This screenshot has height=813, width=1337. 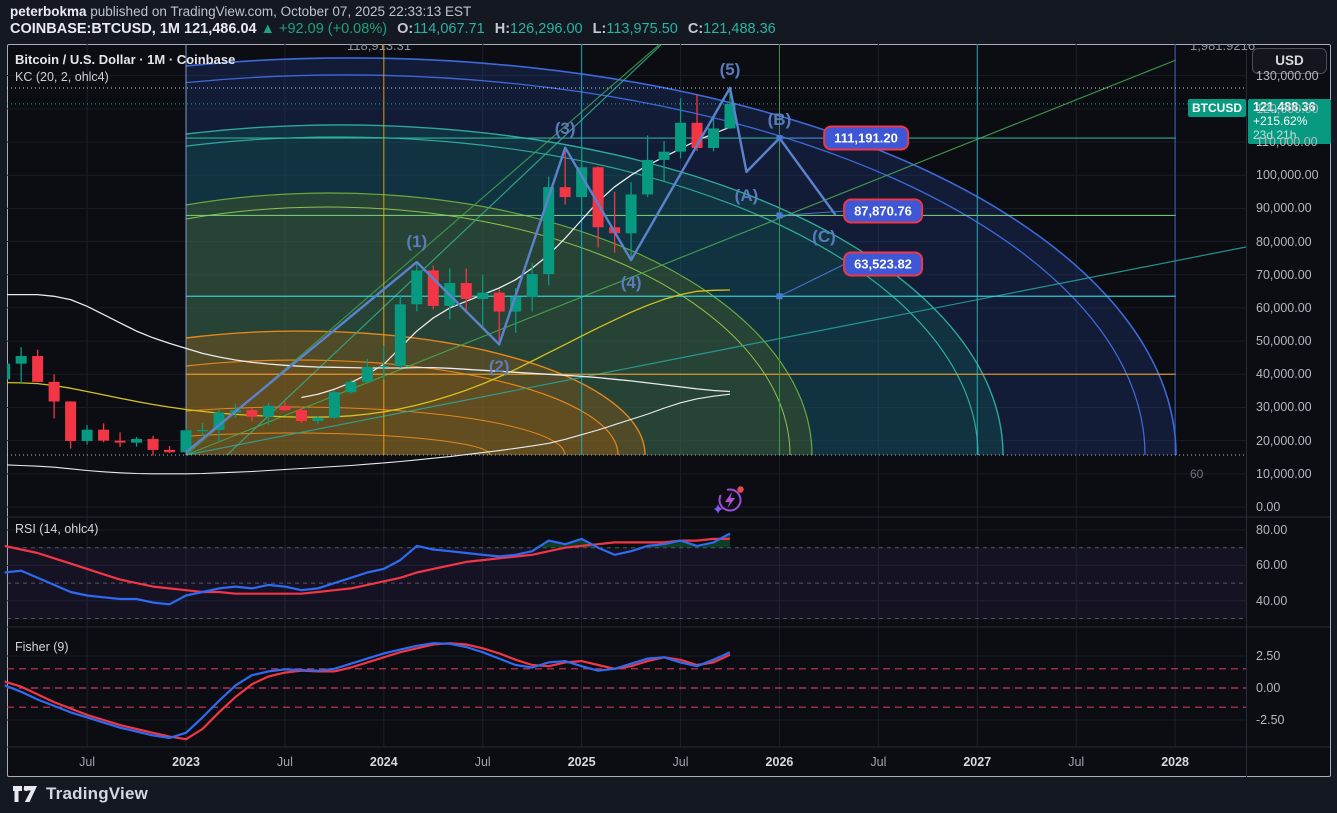 I want to click on fisher-pane, so click(x=625, y=691).